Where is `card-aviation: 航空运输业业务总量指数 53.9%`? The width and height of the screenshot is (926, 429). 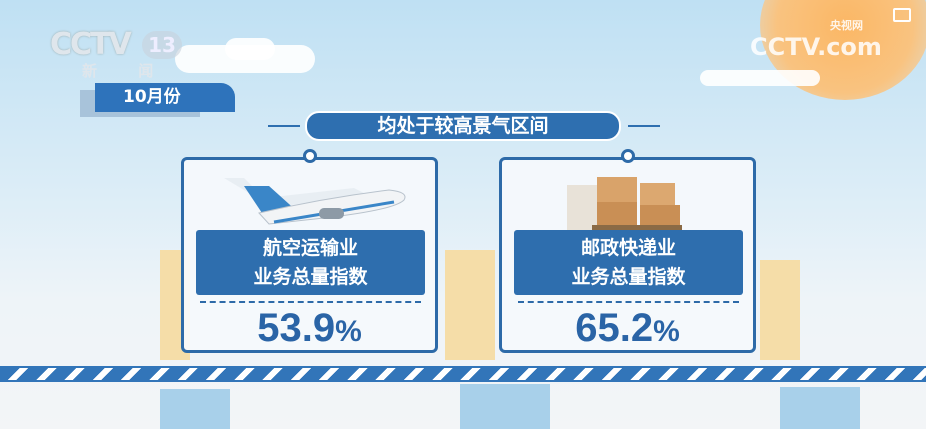
card-aviation: 航空运输业业务总量指数 53.9% is located at coordinates (309, 252).